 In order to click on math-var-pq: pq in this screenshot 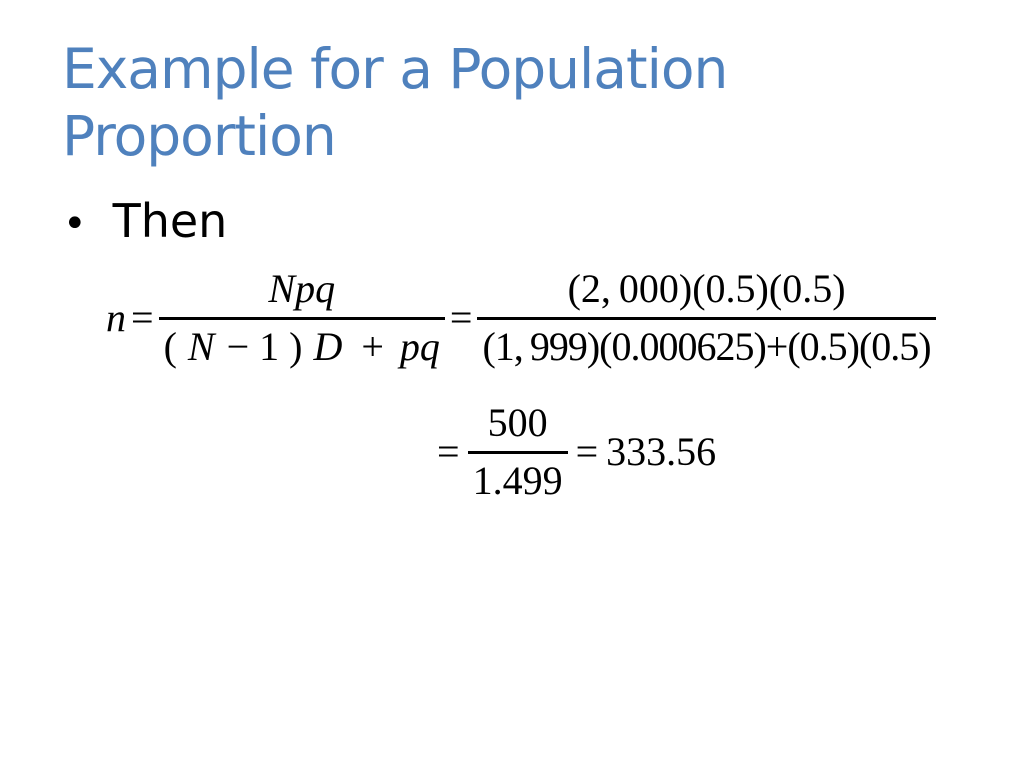, I will do `click(419, 346)`.